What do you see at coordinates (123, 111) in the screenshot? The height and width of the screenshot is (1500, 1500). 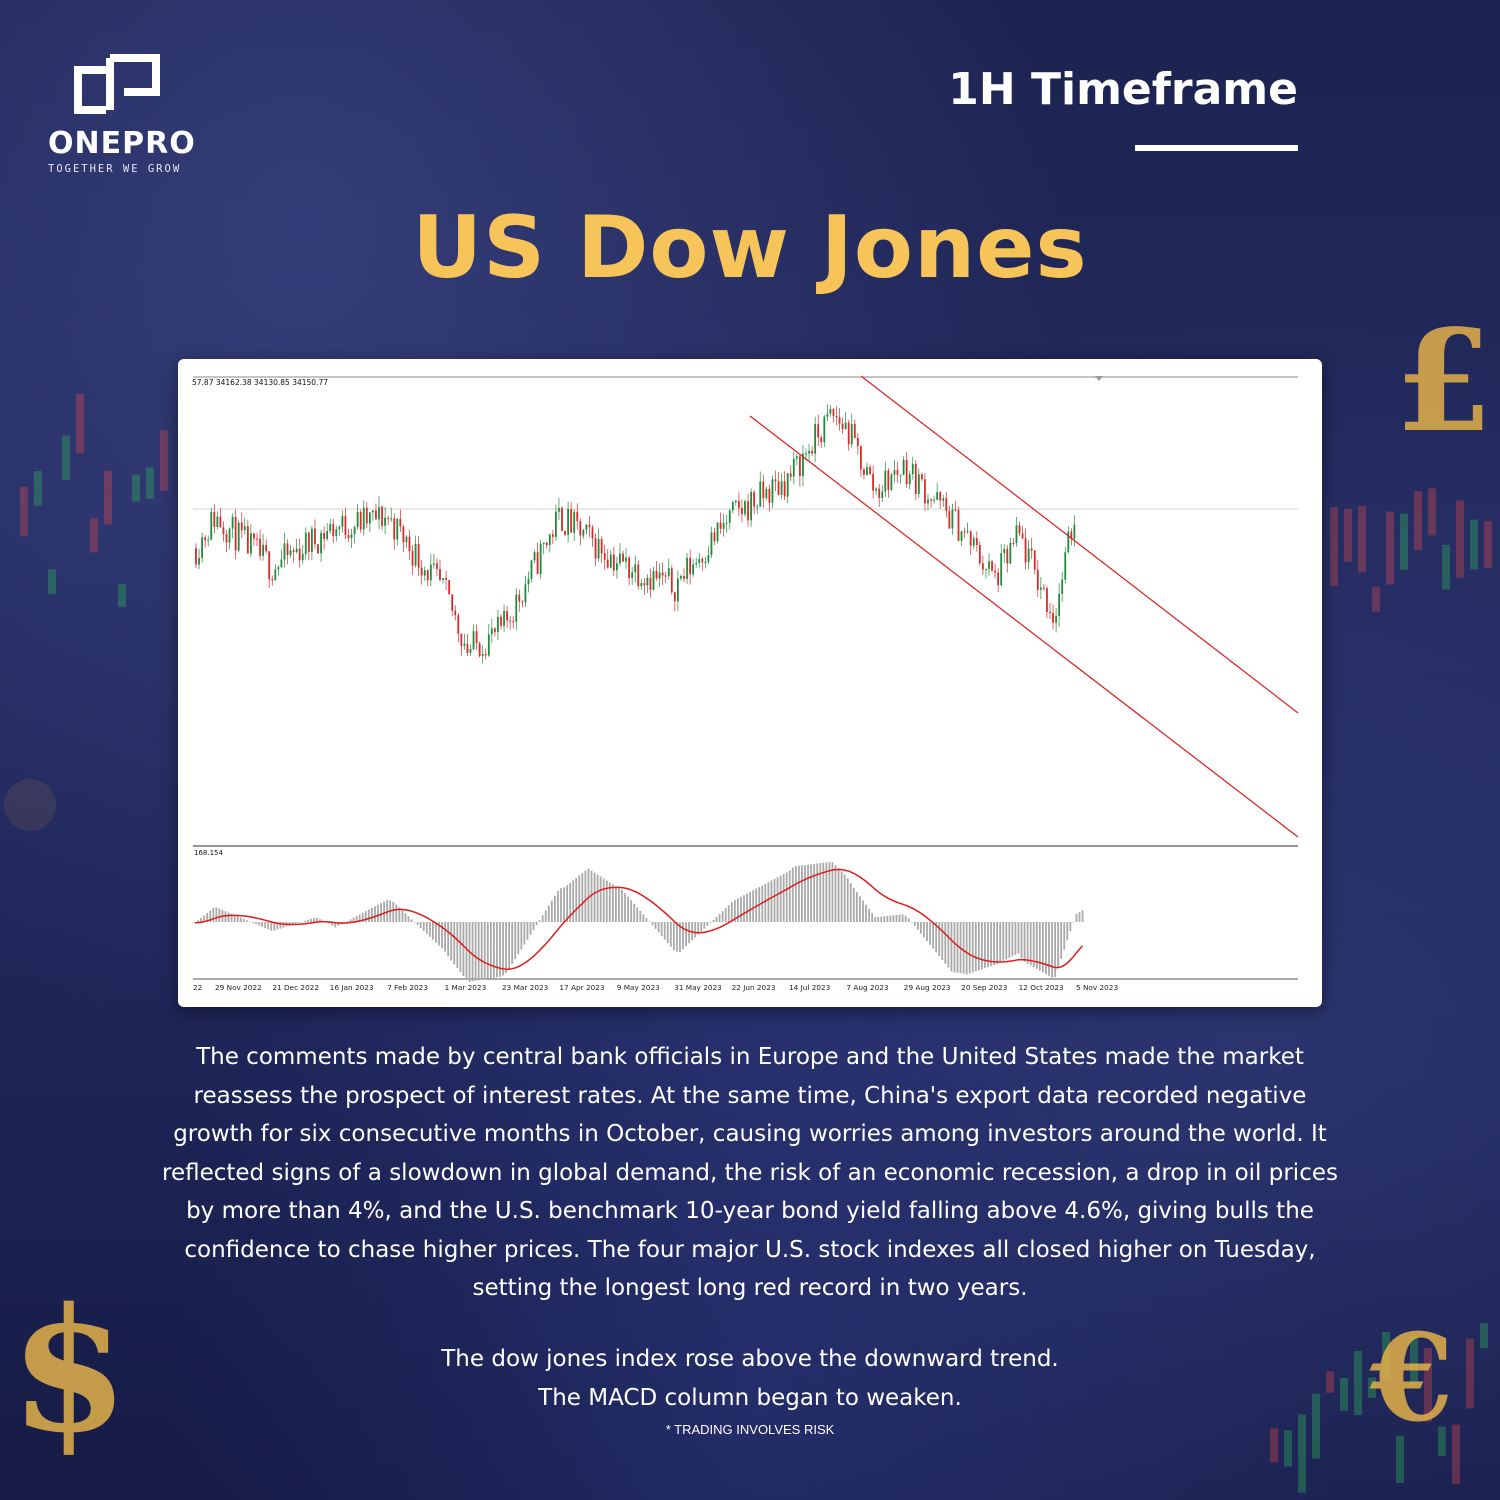 I see `brand-logo: ONEPRO TOGETHER WE GROW` at bounding box center [123, 111].